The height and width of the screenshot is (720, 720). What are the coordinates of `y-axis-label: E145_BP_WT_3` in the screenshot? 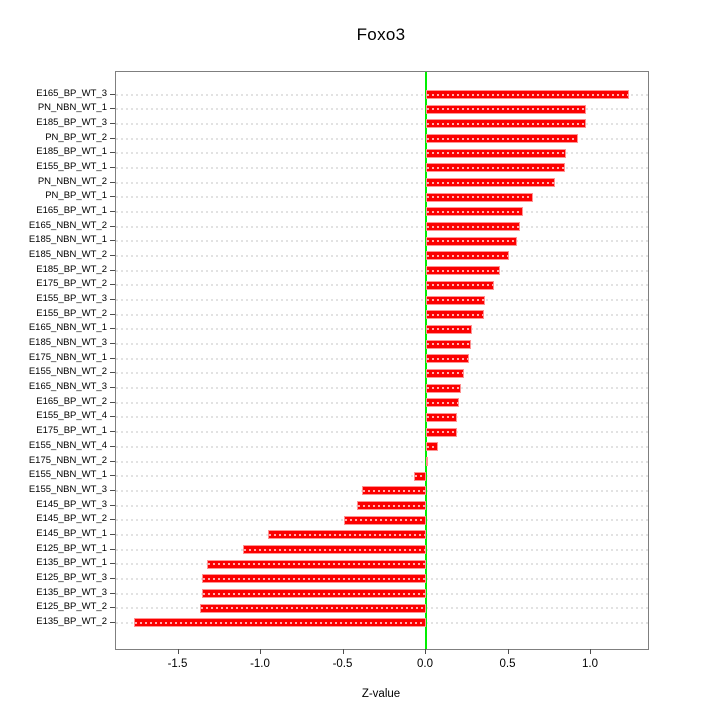 It's located at (71, 504).